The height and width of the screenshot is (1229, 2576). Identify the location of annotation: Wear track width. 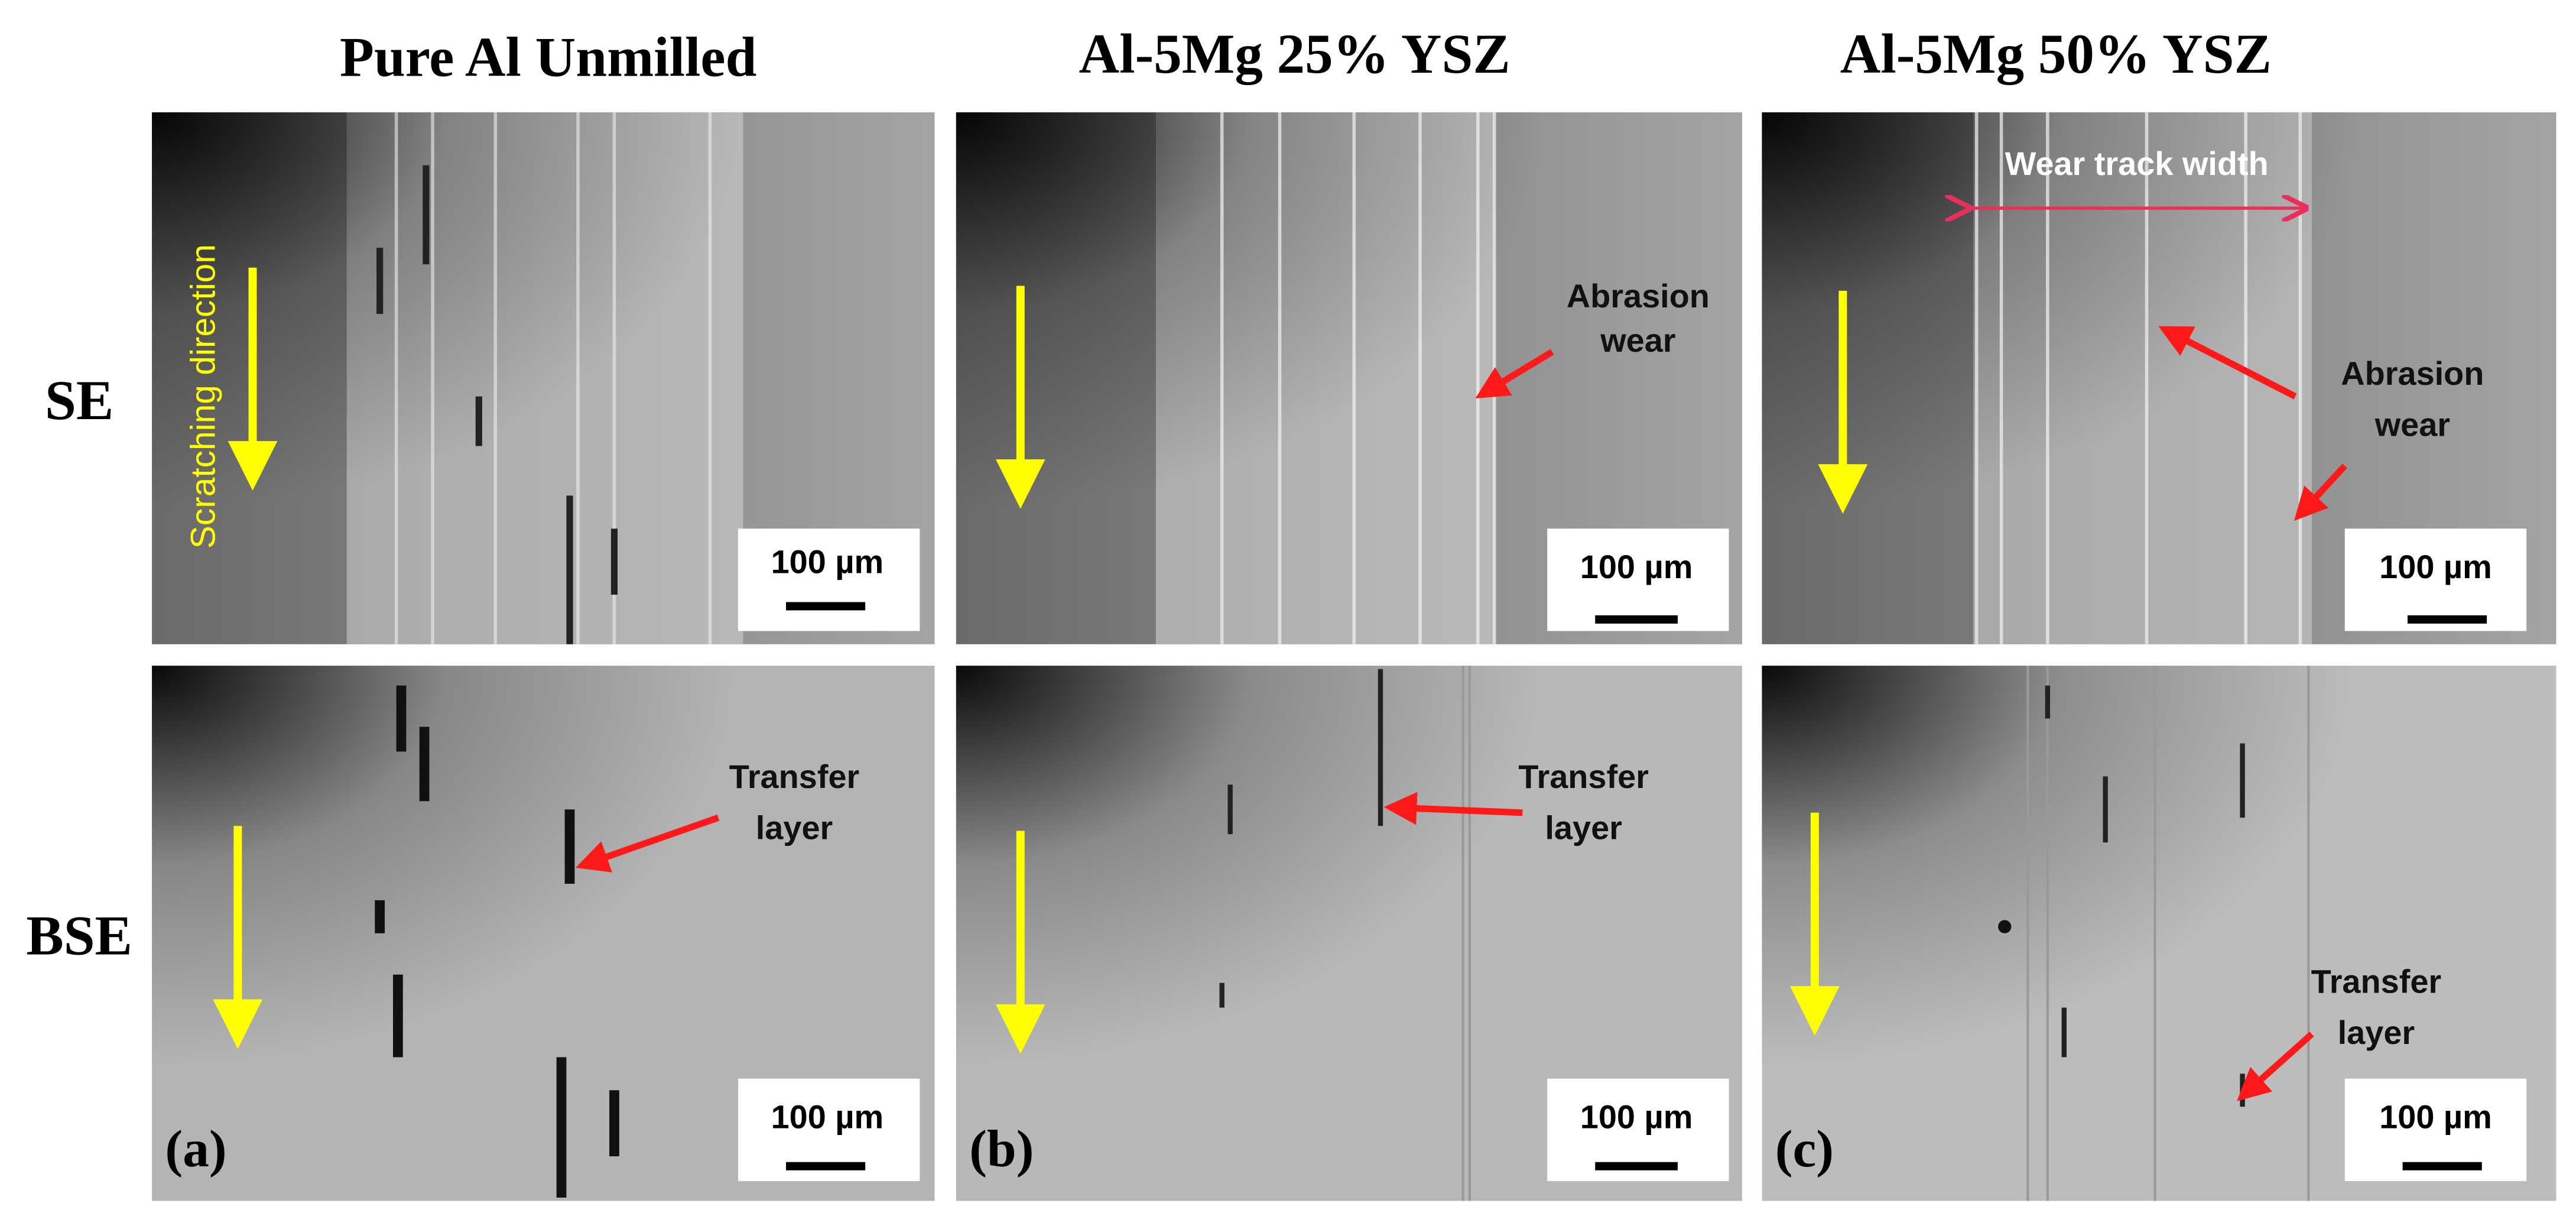
(2137, 164).